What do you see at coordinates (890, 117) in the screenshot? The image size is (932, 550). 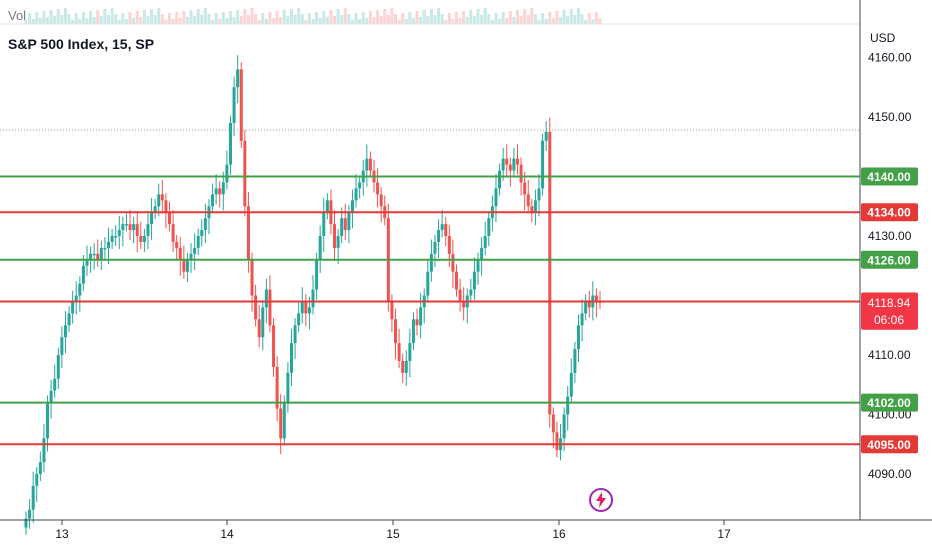 I see `y-tick-label: 4150.00` at bounding box center [890, 117].